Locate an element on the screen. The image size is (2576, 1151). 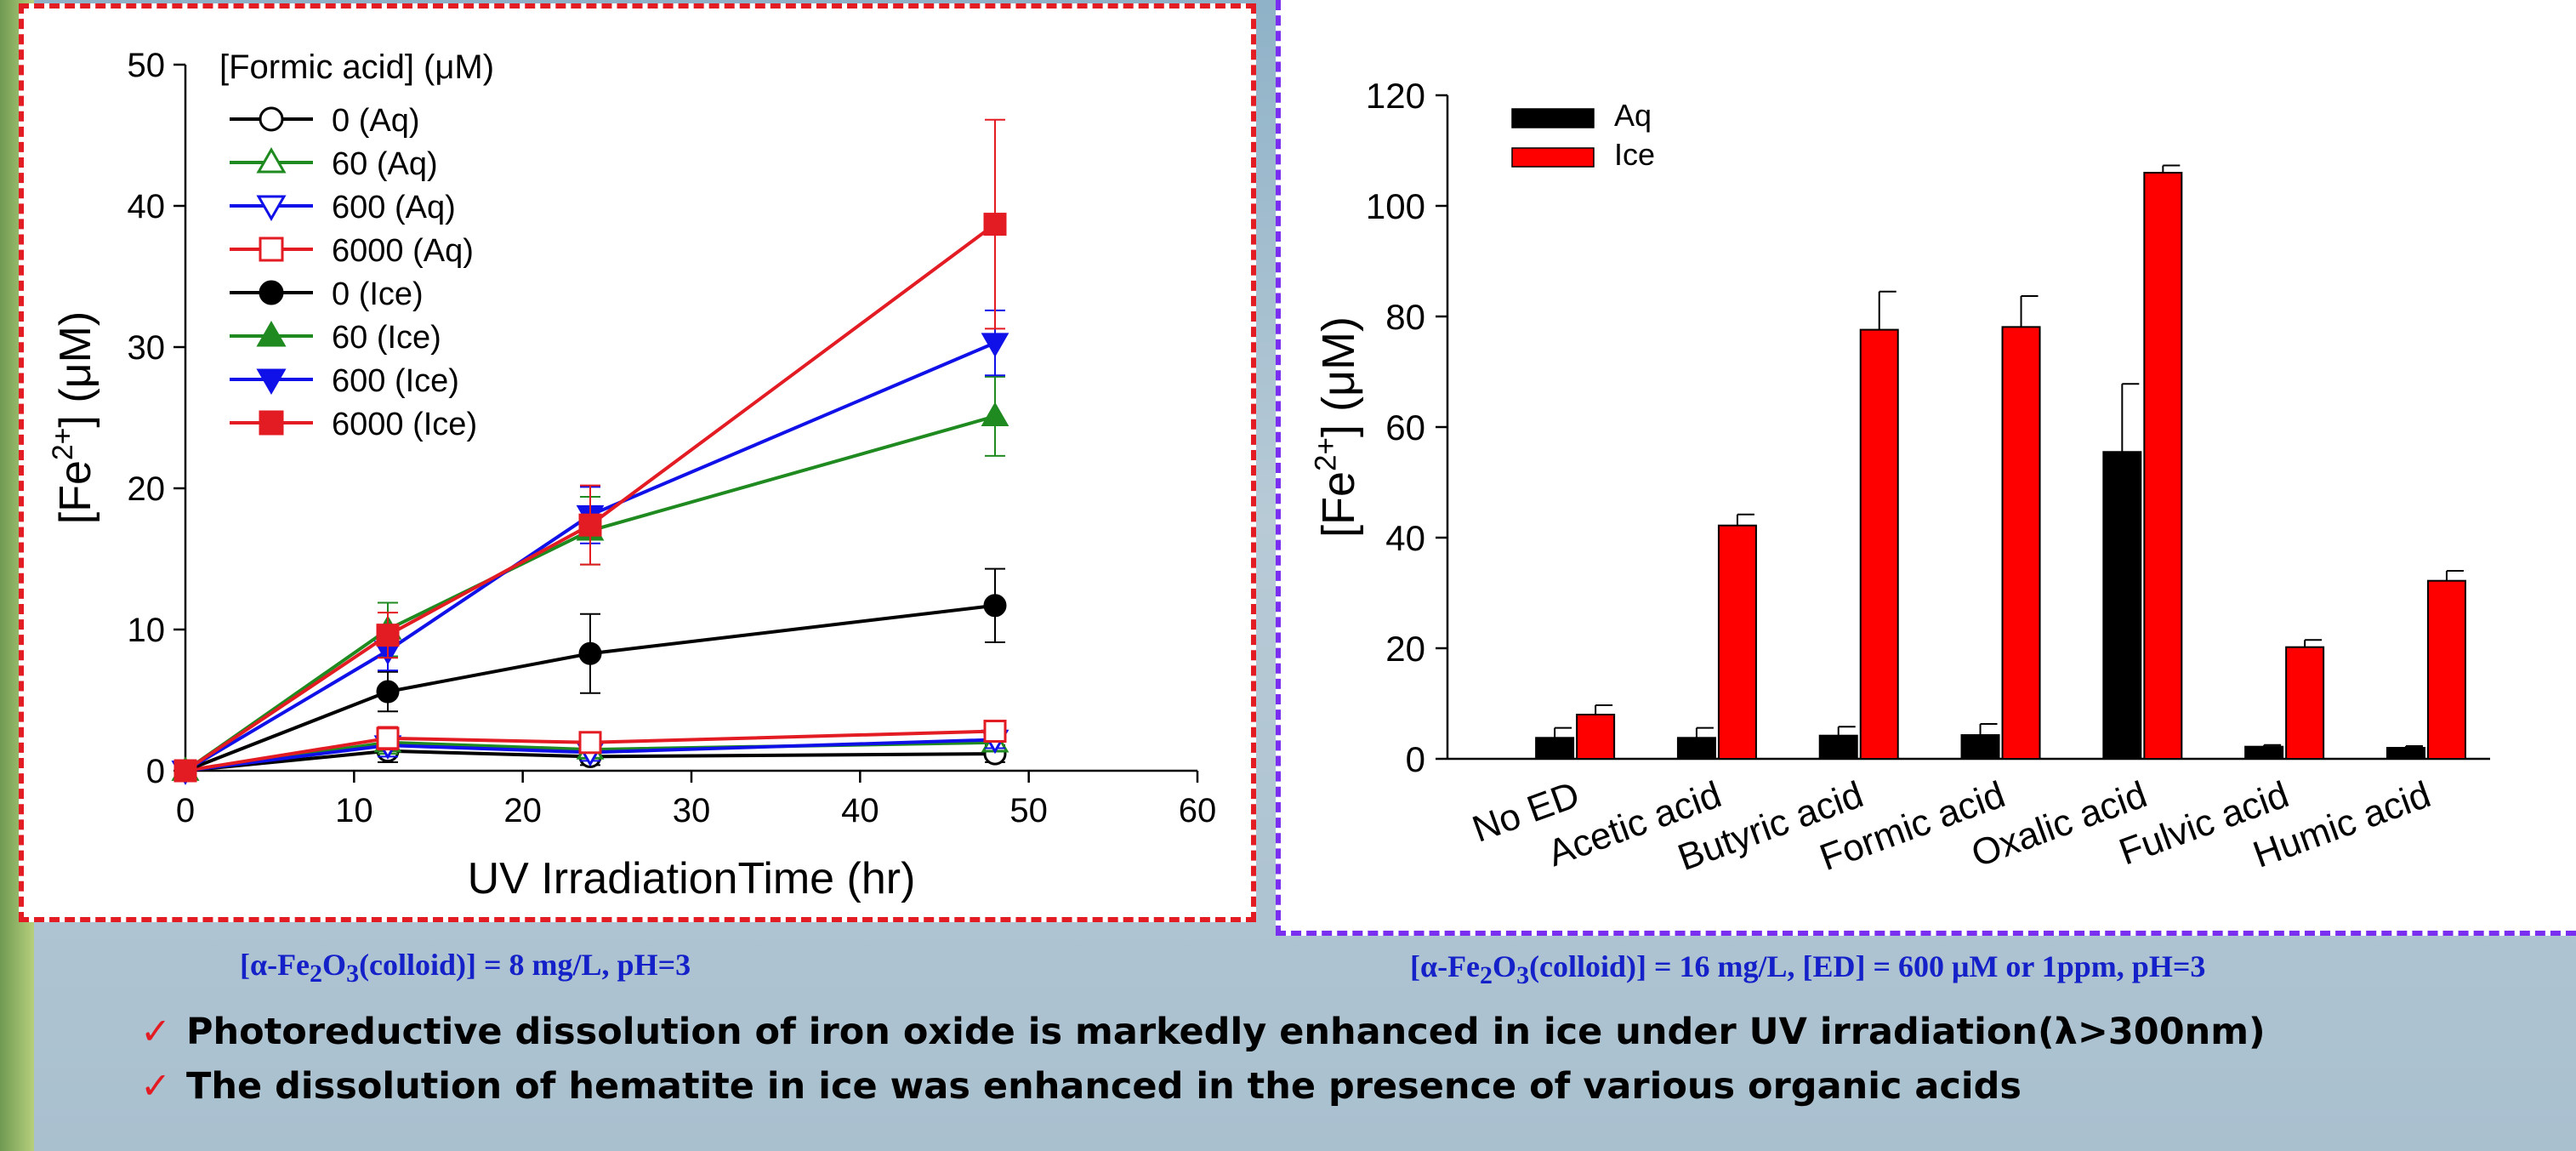
series-60-ice- is located at coordinates (590, 578).